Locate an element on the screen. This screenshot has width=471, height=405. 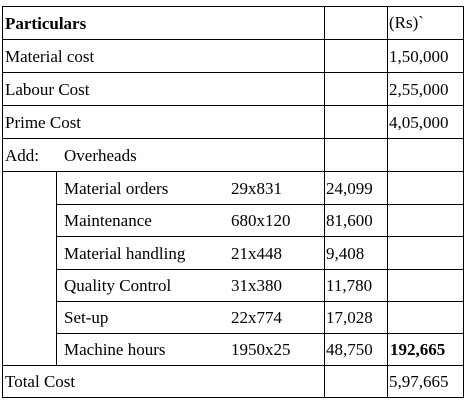
overhead-value: 24,099 is located at coordinates (349, 188).